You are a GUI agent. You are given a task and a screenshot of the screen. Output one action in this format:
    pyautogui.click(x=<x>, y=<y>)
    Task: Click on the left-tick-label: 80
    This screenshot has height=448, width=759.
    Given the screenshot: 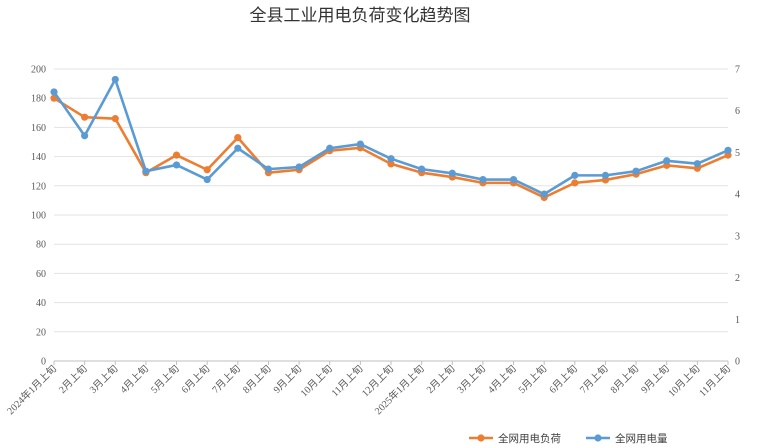 What is the action you would take?
    pyautogui.click(x=41, y=245)
    